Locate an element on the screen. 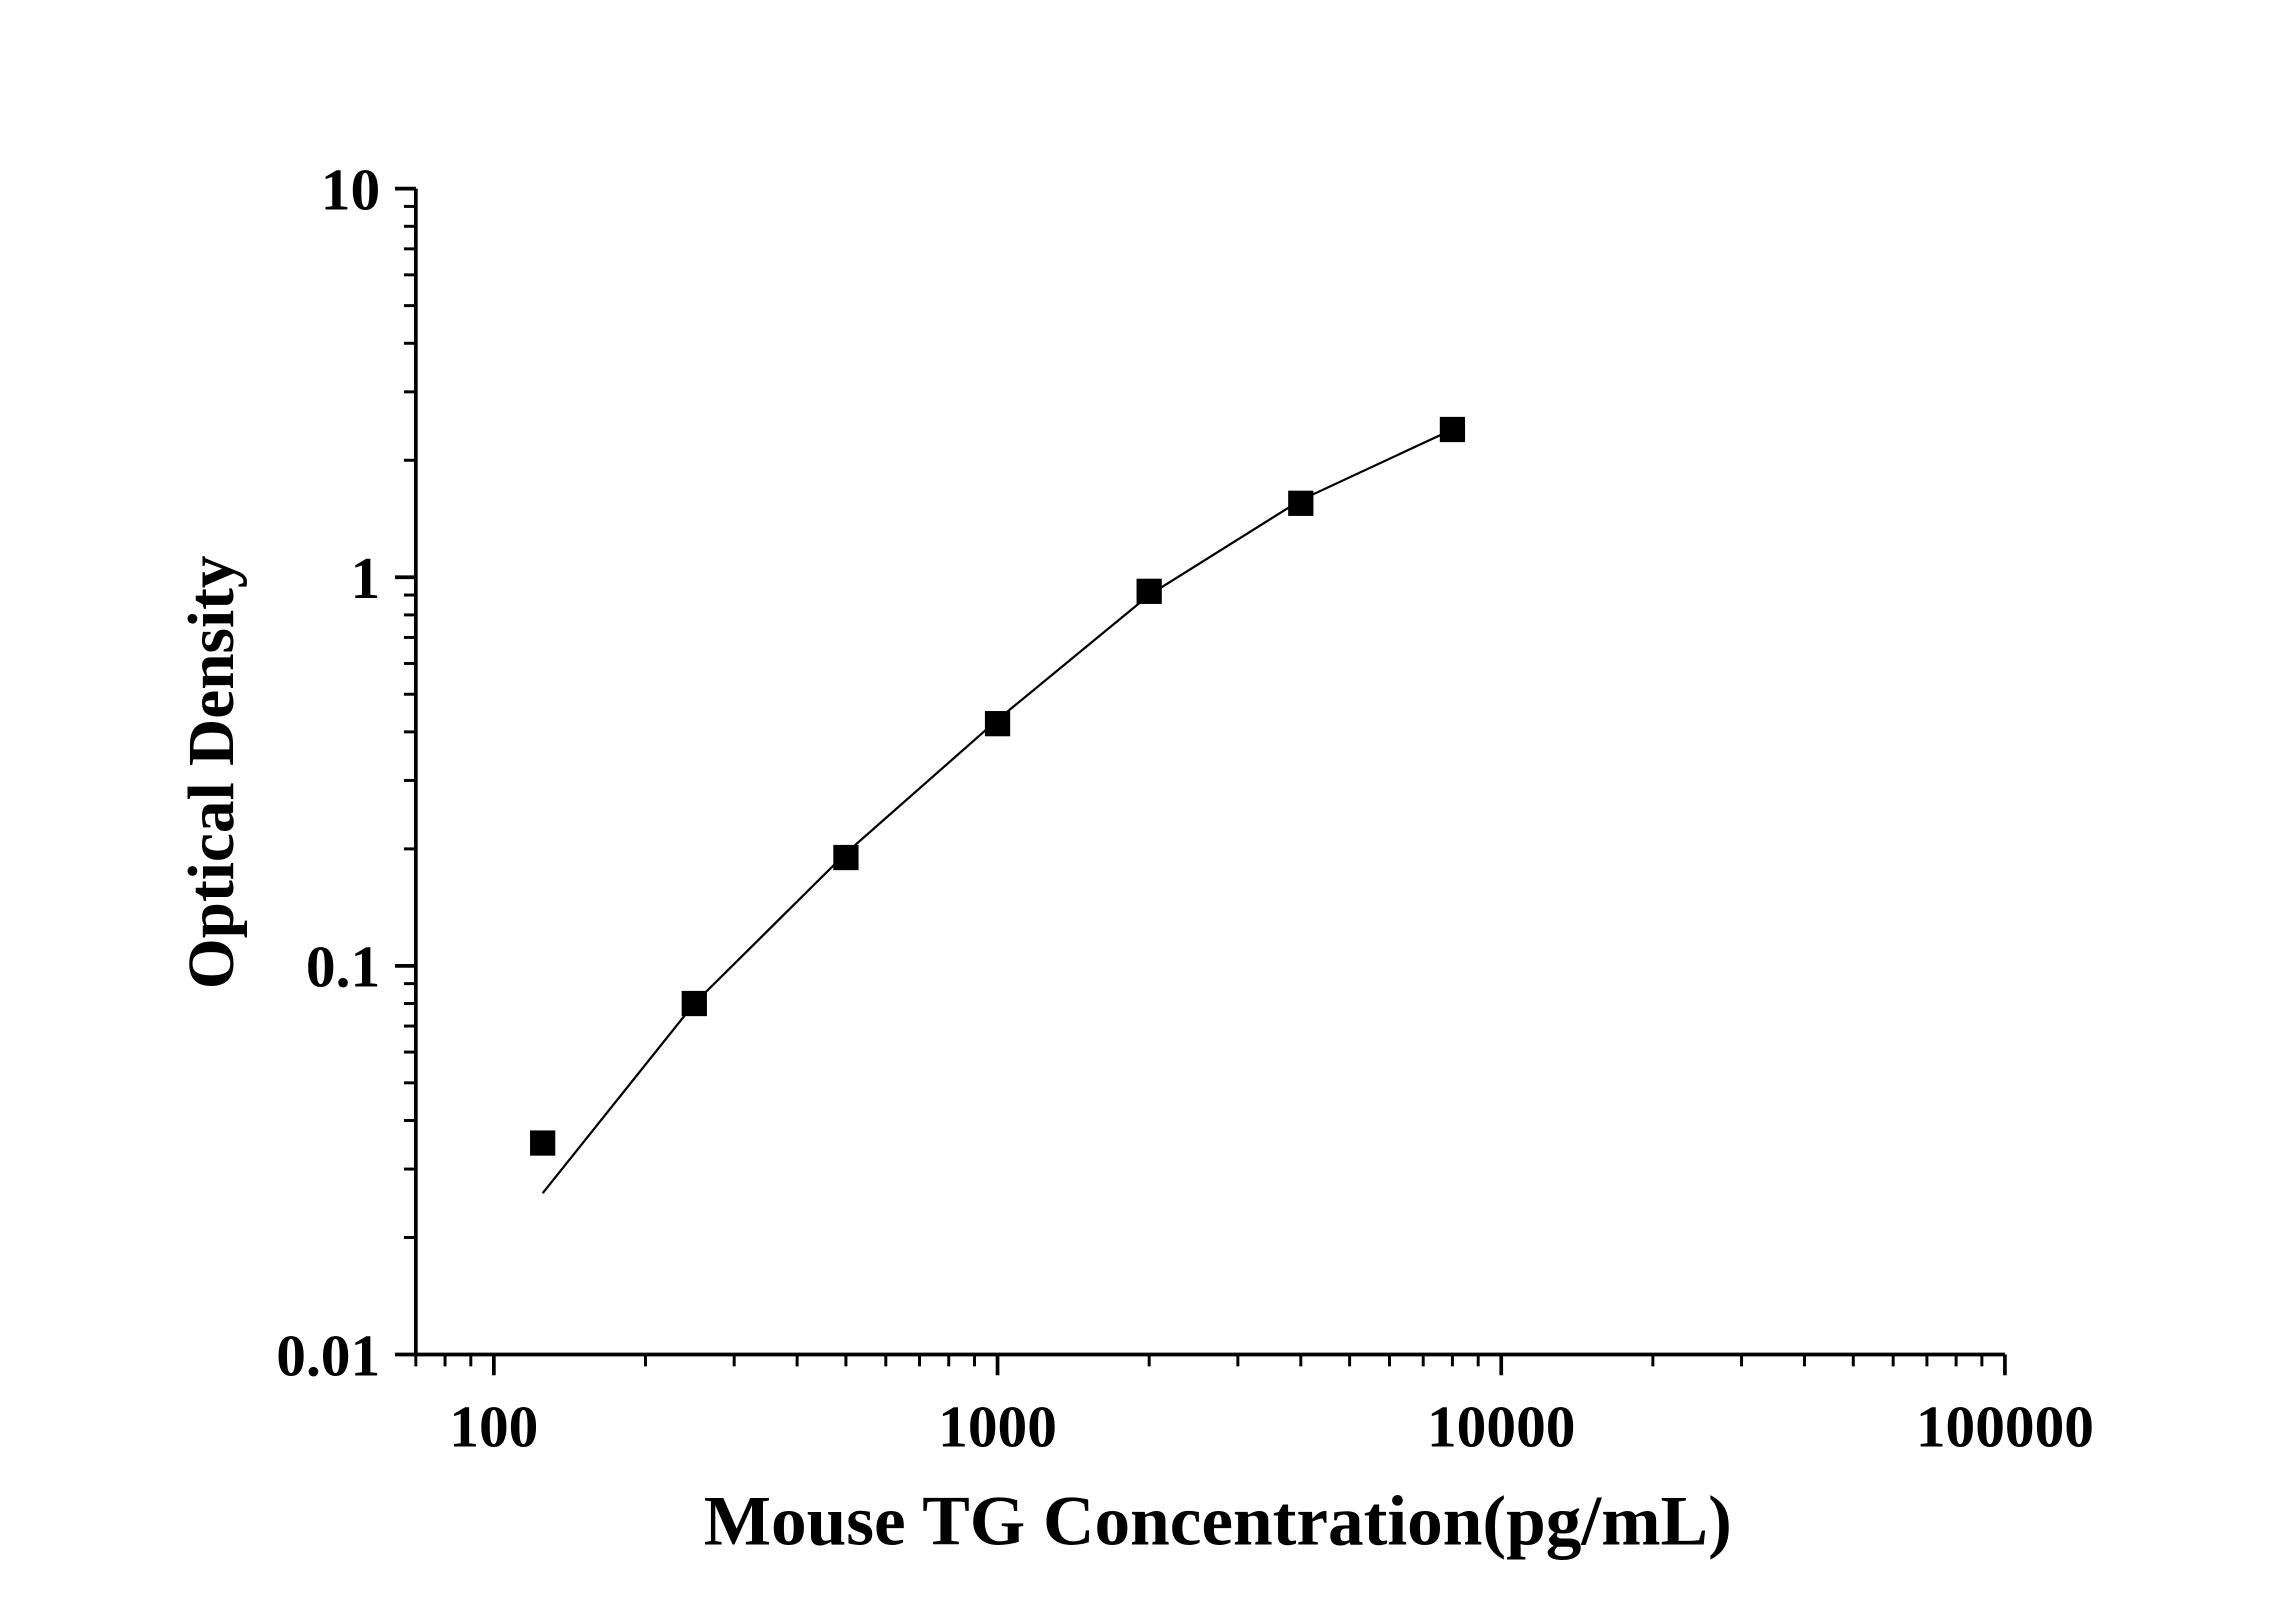 Image resolution: width=2296 pixels, height=1604 pixels. y-tick-label: 1 is located at coordinates (365, 578).